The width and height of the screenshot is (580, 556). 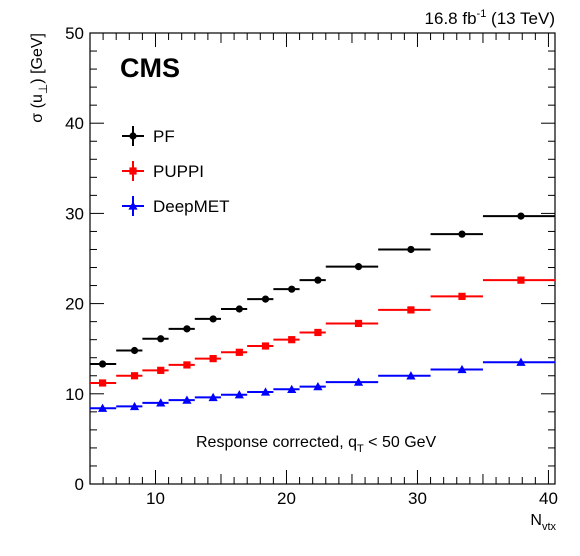 What do you see at coordinates (155, 498) in the screenshot?
I see `x-tick-label: 10` at bounding box center [155, 498].